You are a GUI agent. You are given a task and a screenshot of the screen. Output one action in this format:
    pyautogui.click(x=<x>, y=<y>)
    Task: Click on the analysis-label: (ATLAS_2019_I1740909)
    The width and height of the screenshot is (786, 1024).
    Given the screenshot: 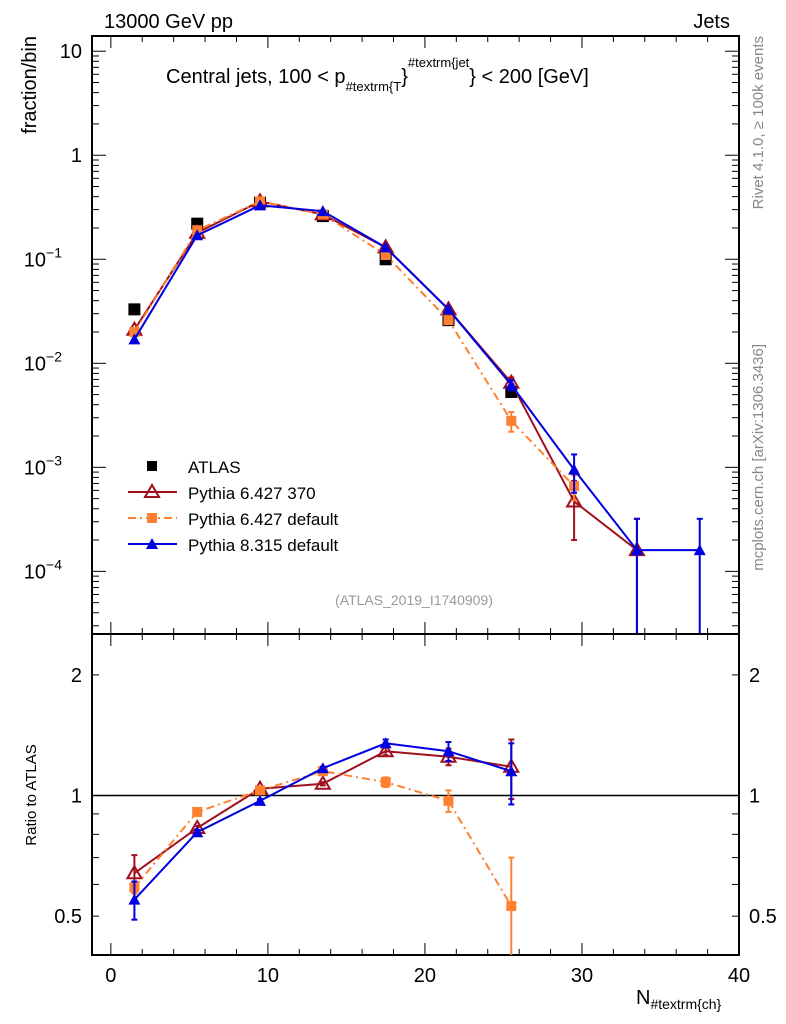 What is the action you would take?
    pyautogui.click(x=414, y=600)
    